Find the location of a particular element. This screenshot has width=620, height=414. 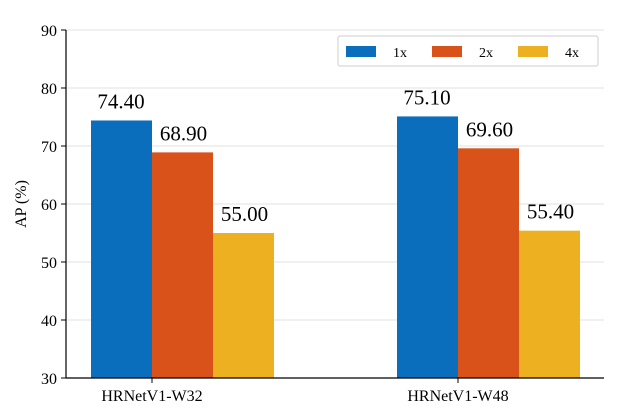

y-tick-label: 90 is located at coordinates (49, 31).